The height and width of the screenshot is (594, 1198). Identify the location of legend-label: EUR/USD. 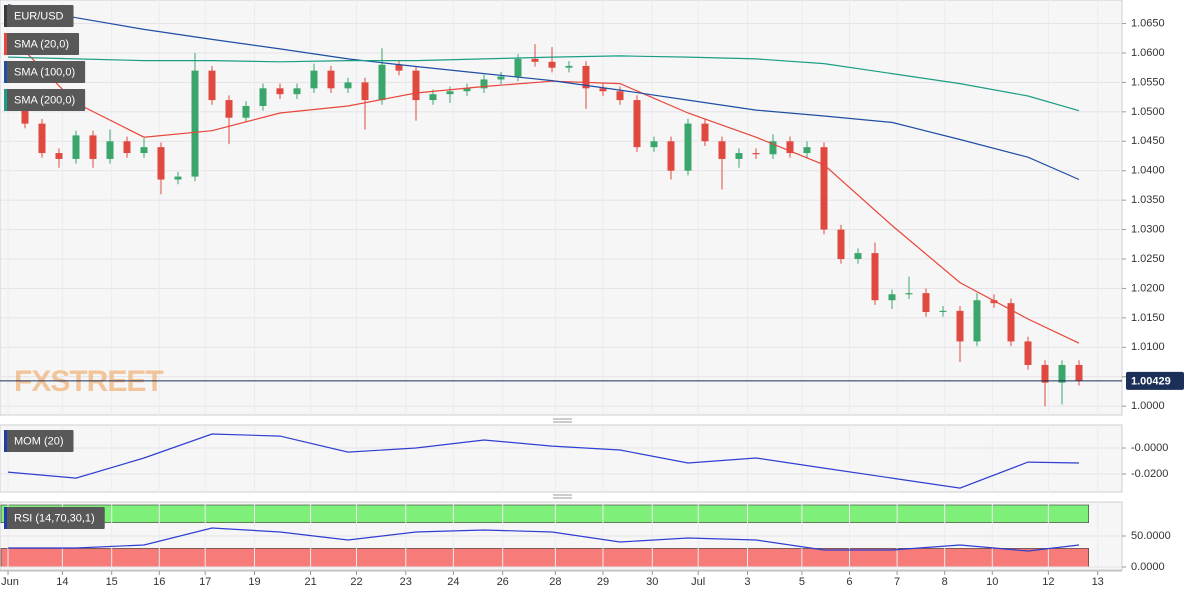
(39, 16).